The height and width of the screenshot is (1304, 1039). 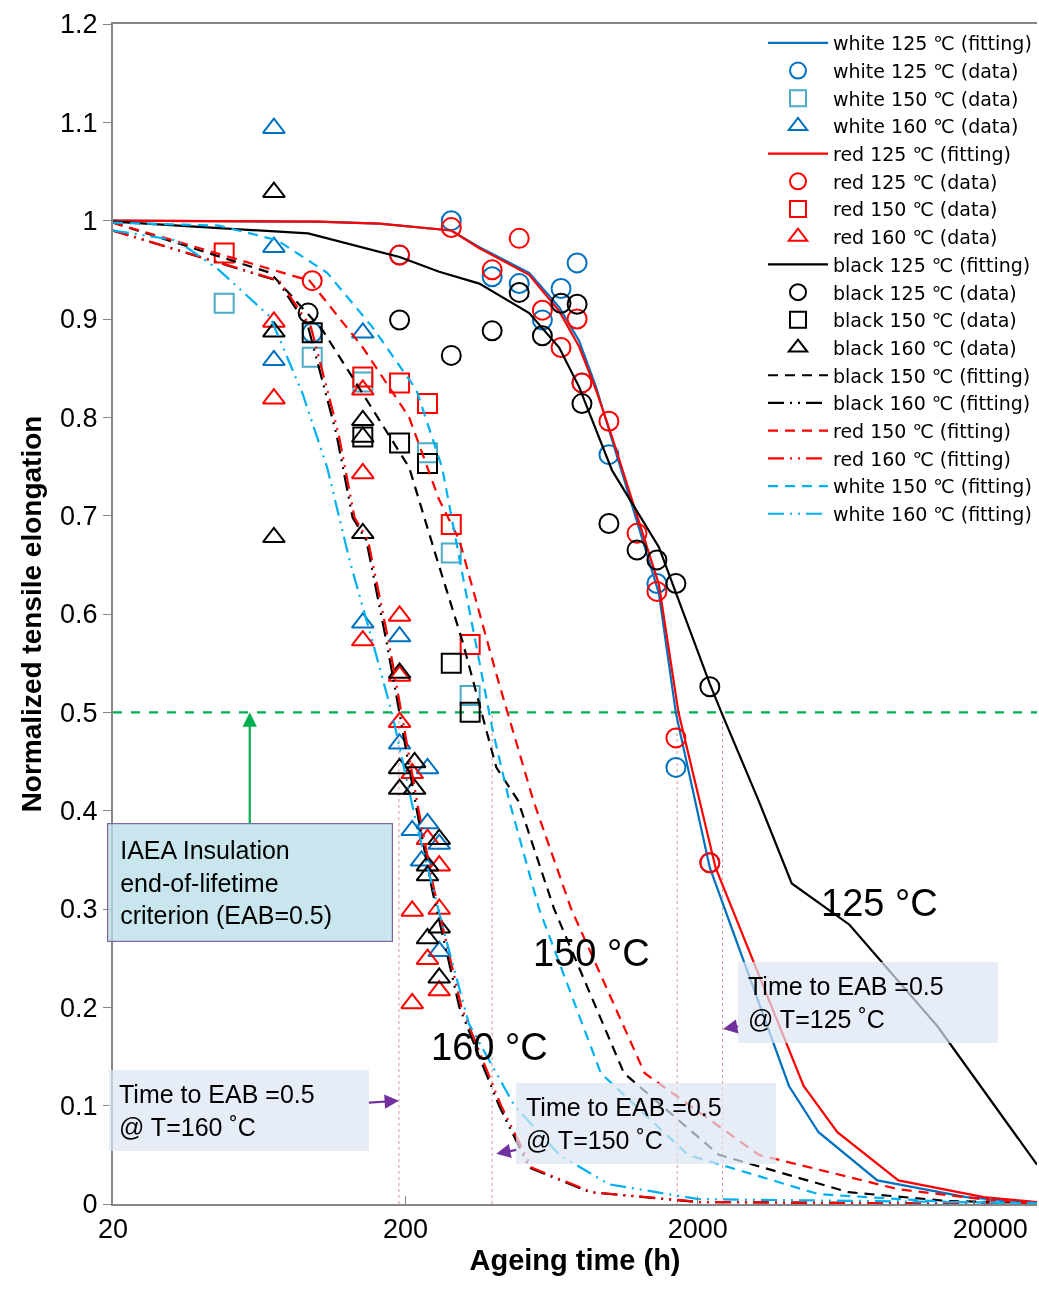 I want to click on legend-label: red 150 ℃ (fitting), so click(x=922, y=431).